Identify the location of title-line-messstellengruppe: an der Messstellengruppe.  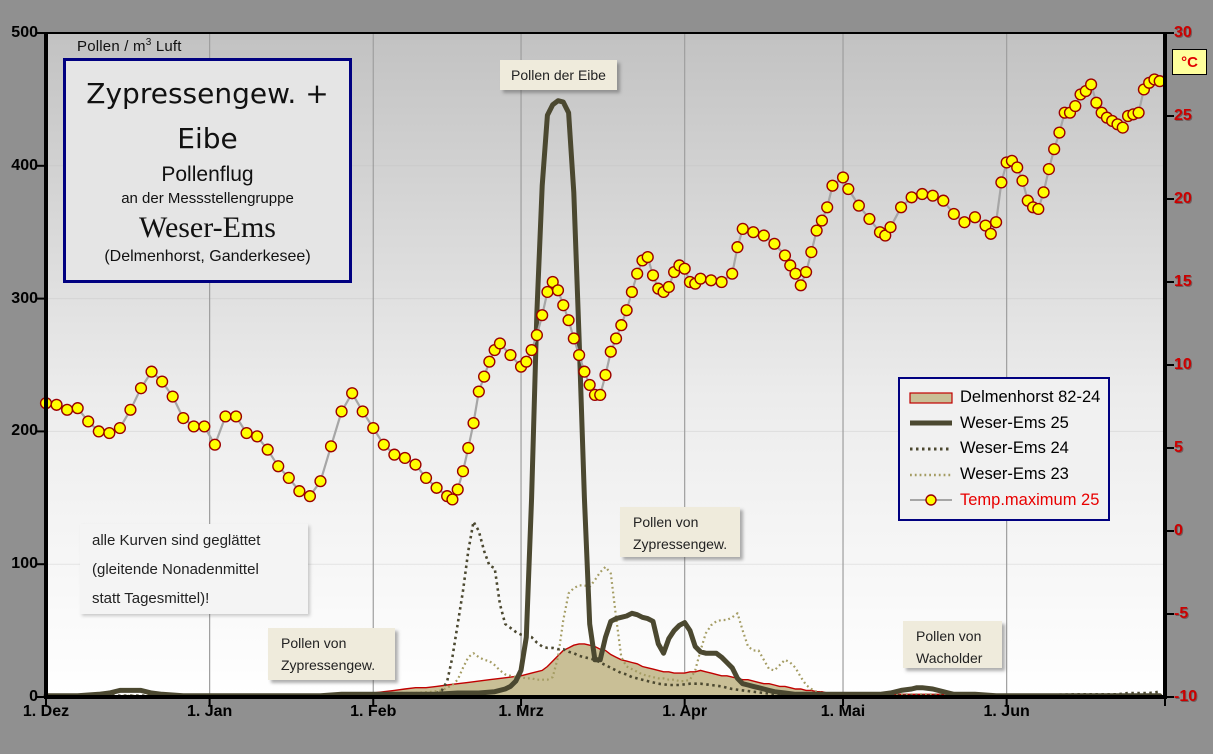
(207, 198).